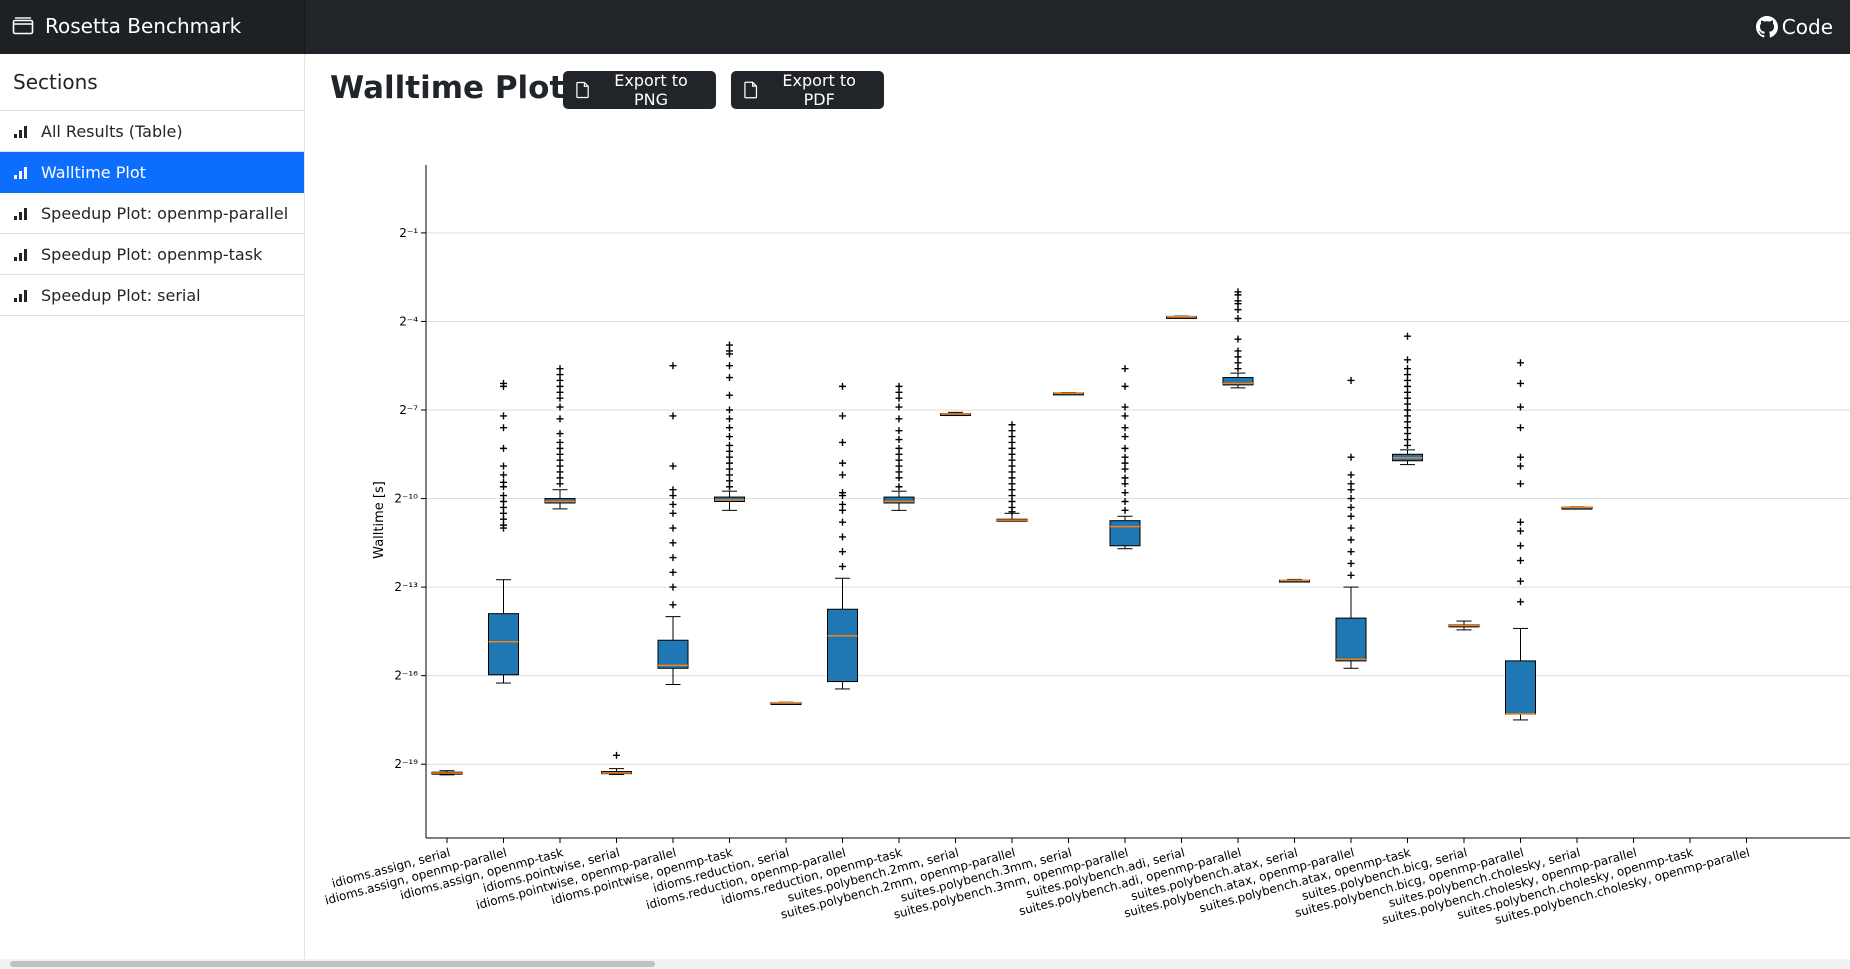  What do you see at coordinates (408, 410) in the screenshot?
I see `y-tick-label: 2⁻⁷` at bounding box center [408, 410].